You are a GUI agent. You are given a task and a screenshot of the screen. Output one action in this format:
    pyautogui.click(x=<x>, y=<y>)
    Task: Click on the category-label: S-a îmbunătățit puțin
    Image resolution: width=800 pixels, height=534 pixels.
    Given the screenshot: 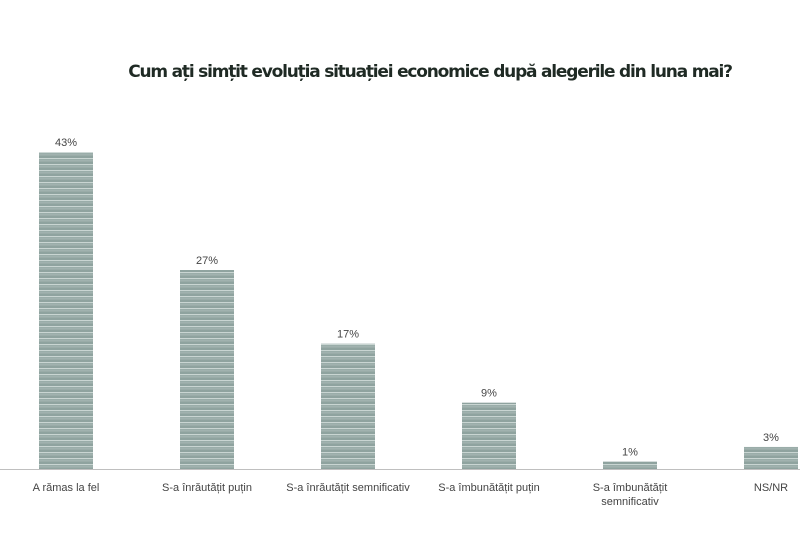 What is the action you would take?
    pyautogui.click(x=489, y=488)
    